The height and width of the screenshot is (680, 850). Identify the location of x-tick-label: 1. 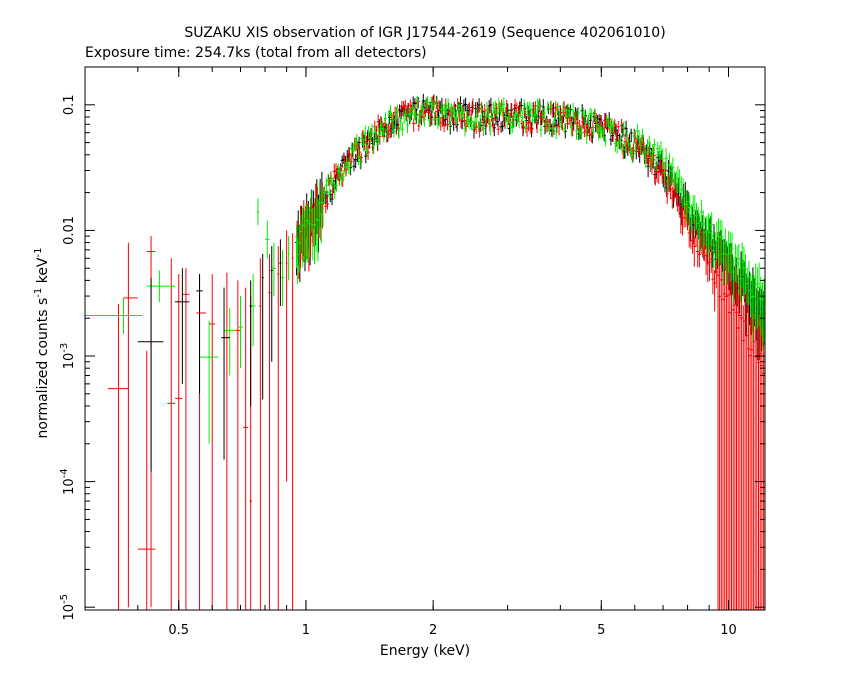
(306, 630).